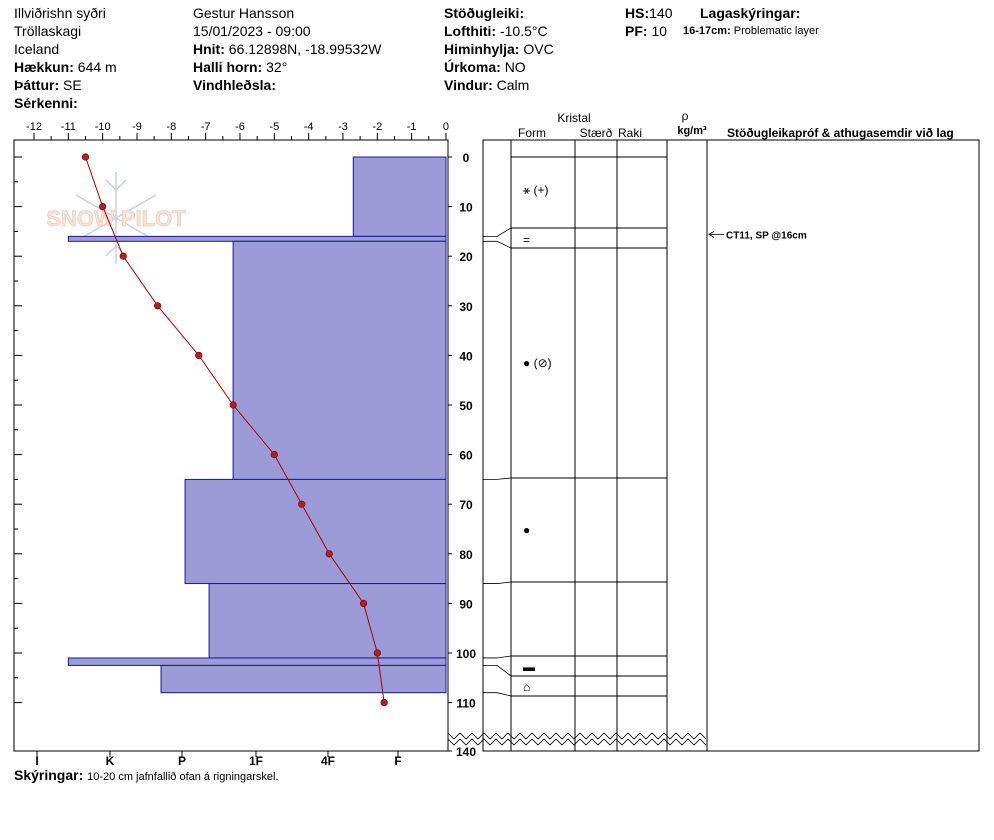 This screenshot has width=994, height=840. What do you see at coordinates (256, 761) in the screenshot?
I see `hardness-tick-label: 1F` at bounding box center [256, 761].